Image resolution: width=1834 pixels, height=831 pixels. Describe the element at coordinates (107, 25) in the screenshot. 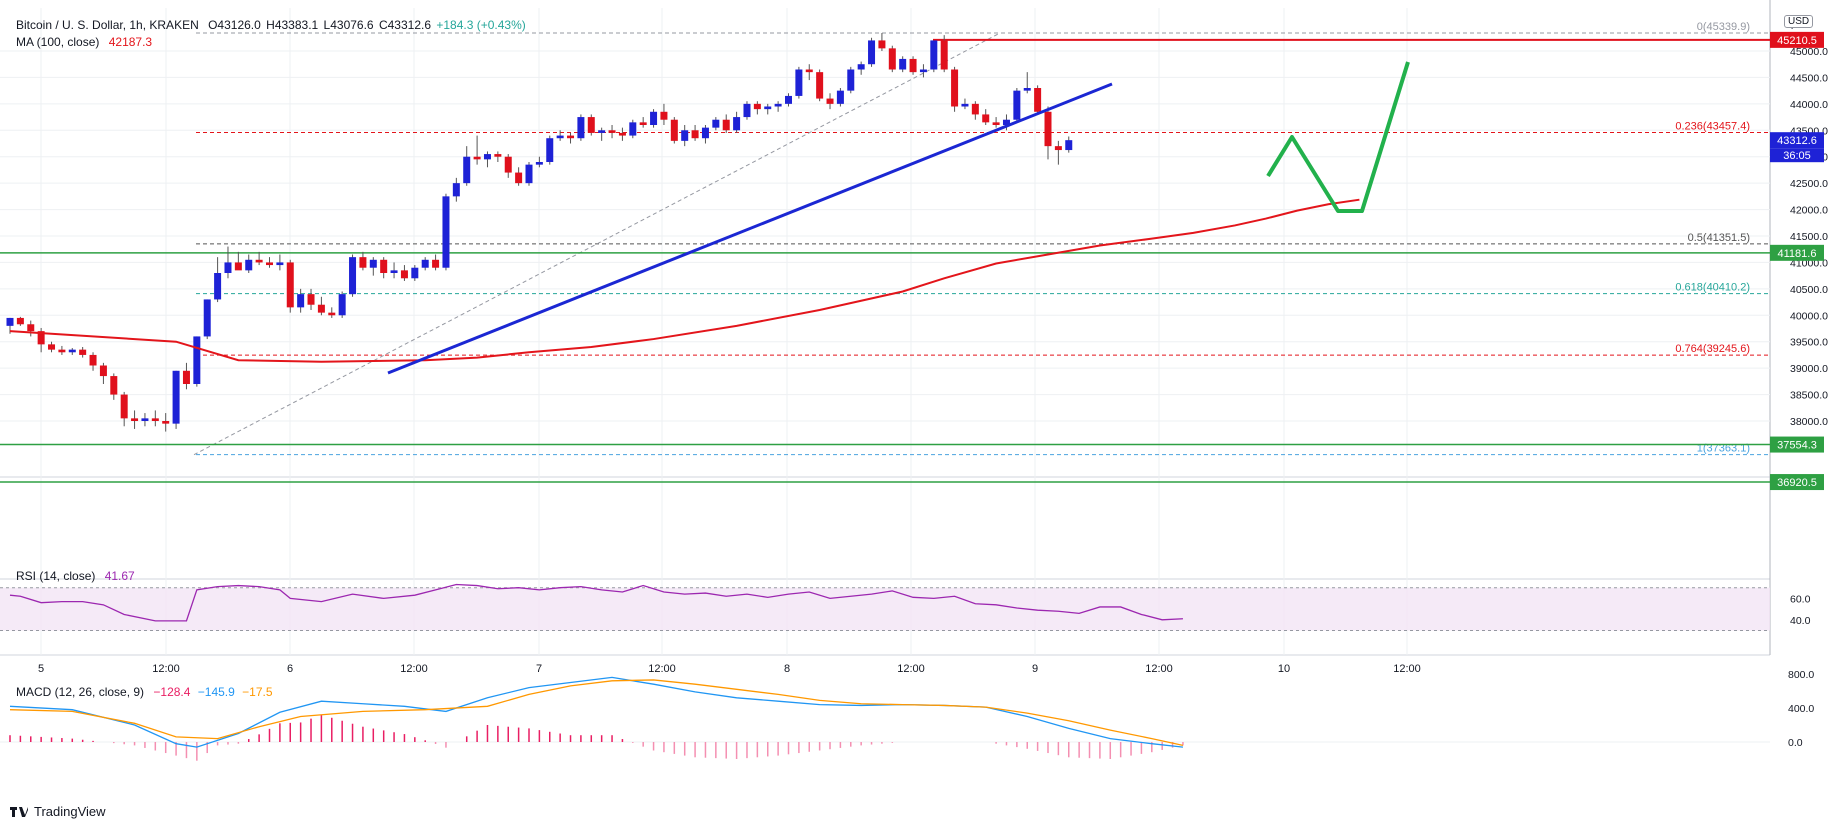

I see `symbol-title: Bitcoin / U. S. Dollar, 1h, KRAKEN` at that location.